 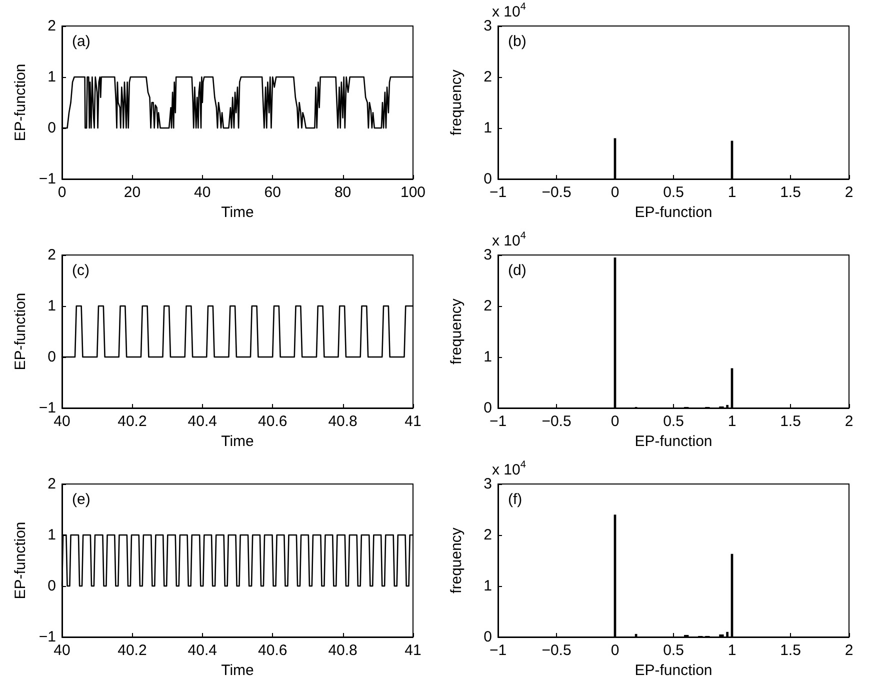 What do you see at coordinates (81, 270) in the screenshot?
I see `annotation: (c)` at bounding box center [81, 270].